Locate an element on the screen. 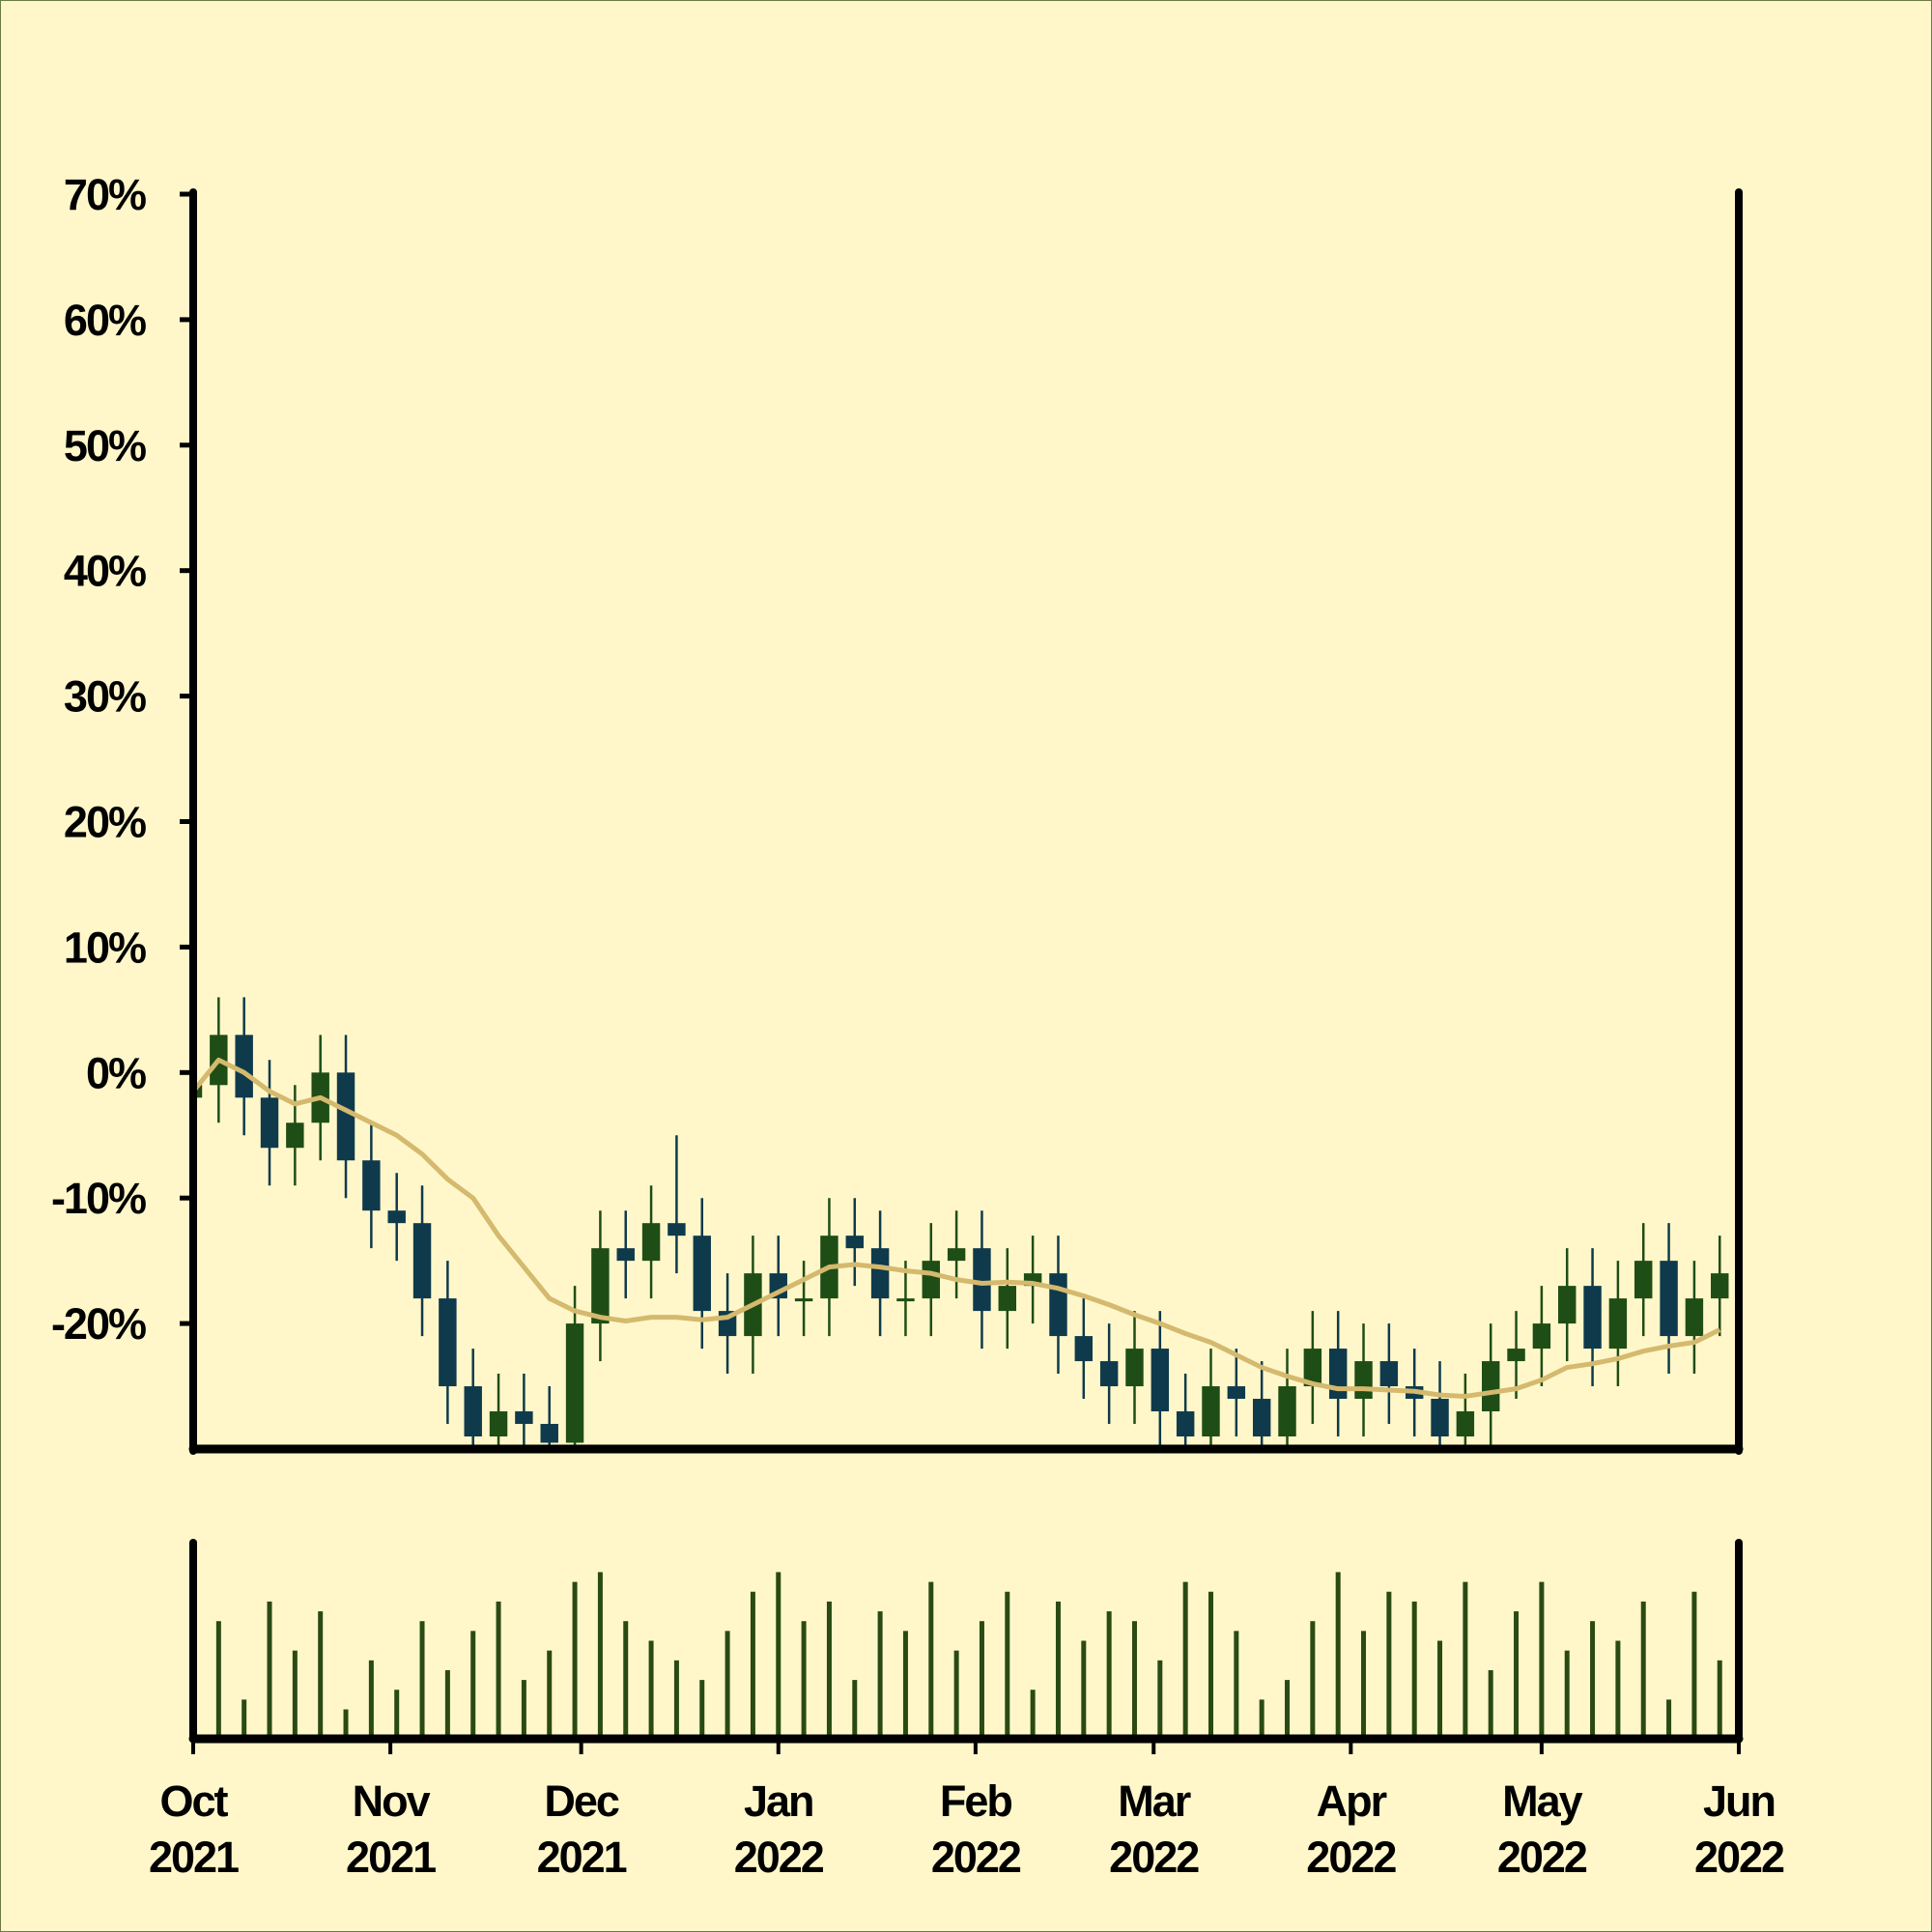 Image resolution: width=1932 pixels, height=1932 pixels. y-tick-label: 10% is located at coordinates (105, 947).